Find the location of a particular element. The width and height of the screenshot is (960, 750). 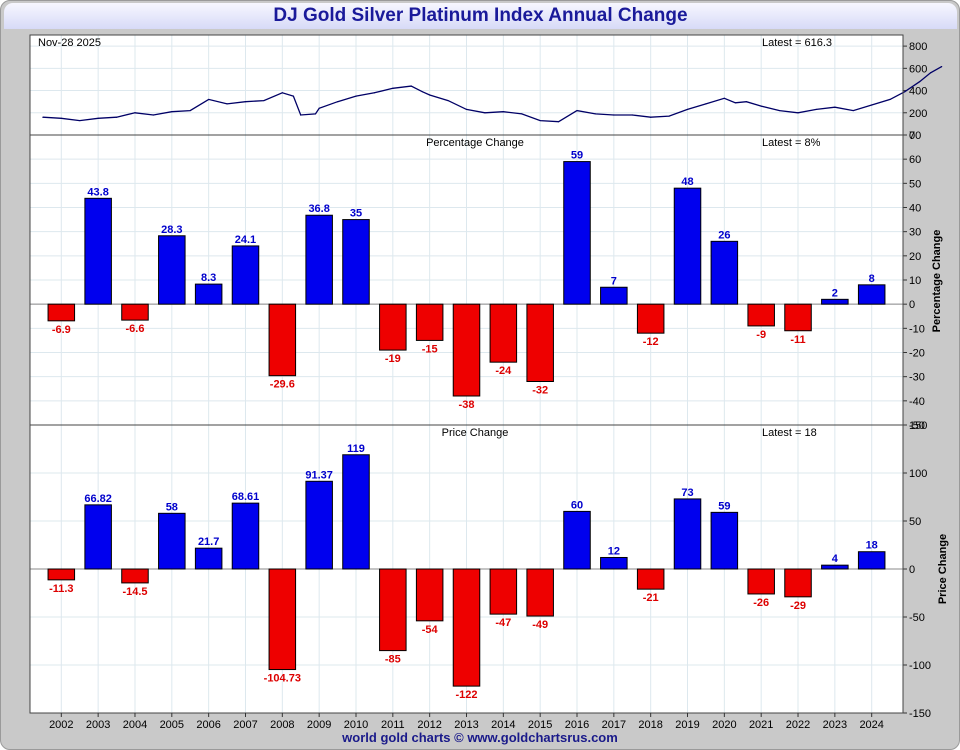

data-label-2003: 66.82 is located at coordinates (98, 499).